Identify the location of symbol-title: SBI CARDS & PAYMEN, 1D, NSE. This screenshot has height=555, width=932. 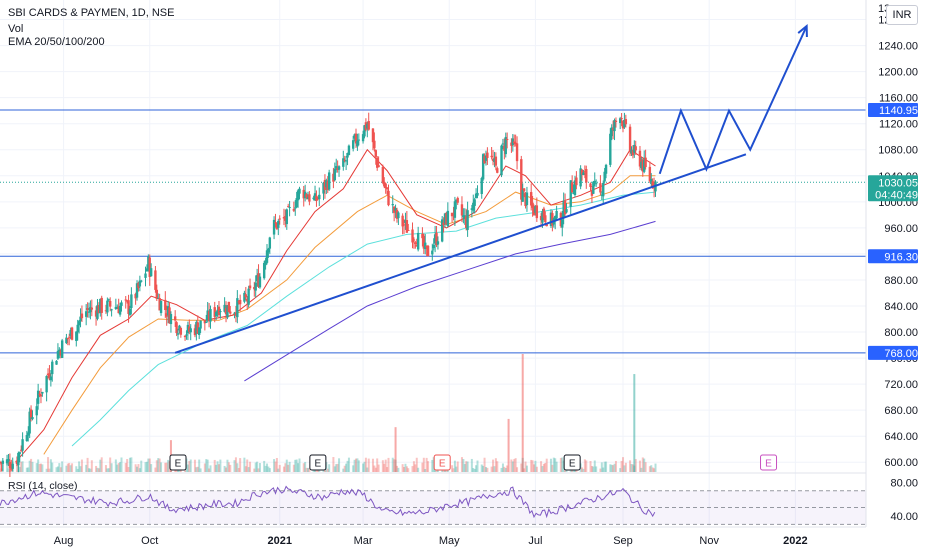
(91, 13).